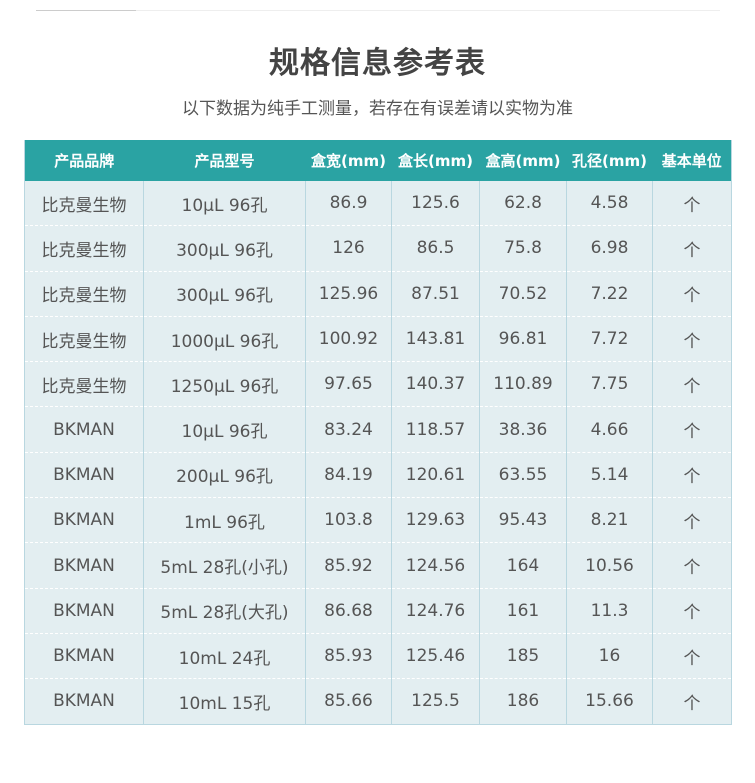 The width and height of the screenshot is (755, 783). Describe the element at coordinates (609, 294) in the screenshot. I see `table-cell: 7.22` at that location.